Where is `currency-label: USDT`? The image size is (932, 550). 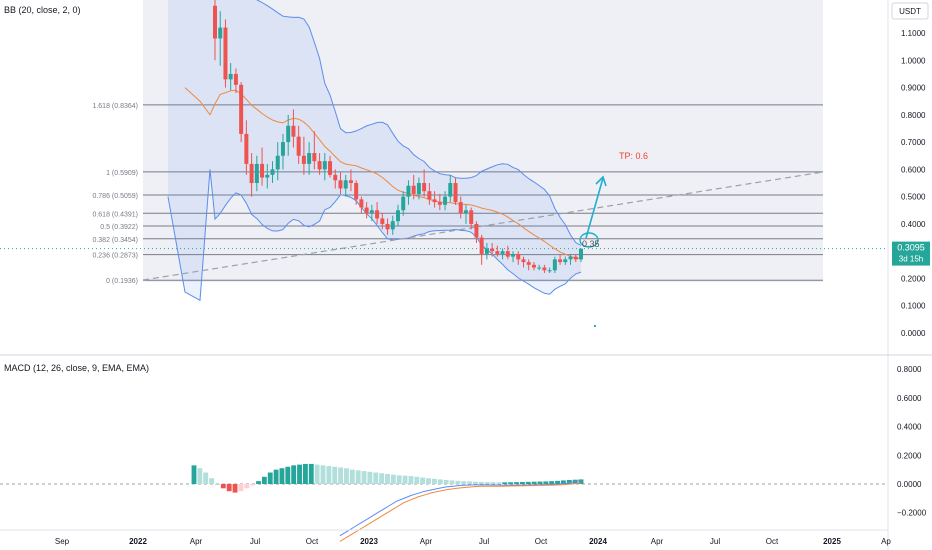 currency-label: USDT is located at coordinates (910, 11).